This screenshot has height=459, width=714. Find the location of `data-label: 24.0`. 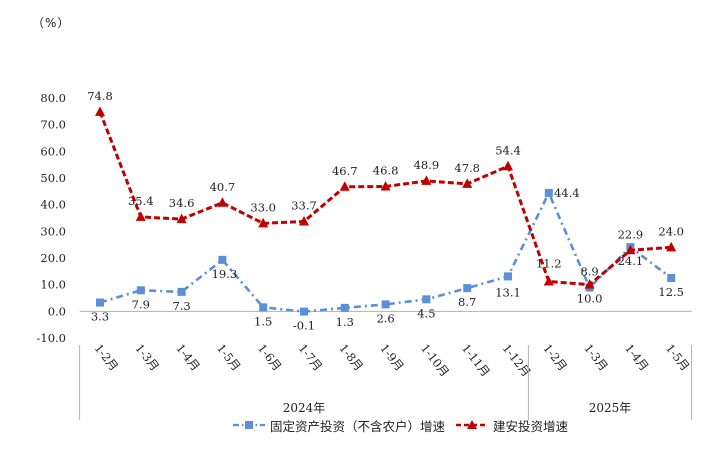

data-label: 24.0 is located at coordinates (671, 231).